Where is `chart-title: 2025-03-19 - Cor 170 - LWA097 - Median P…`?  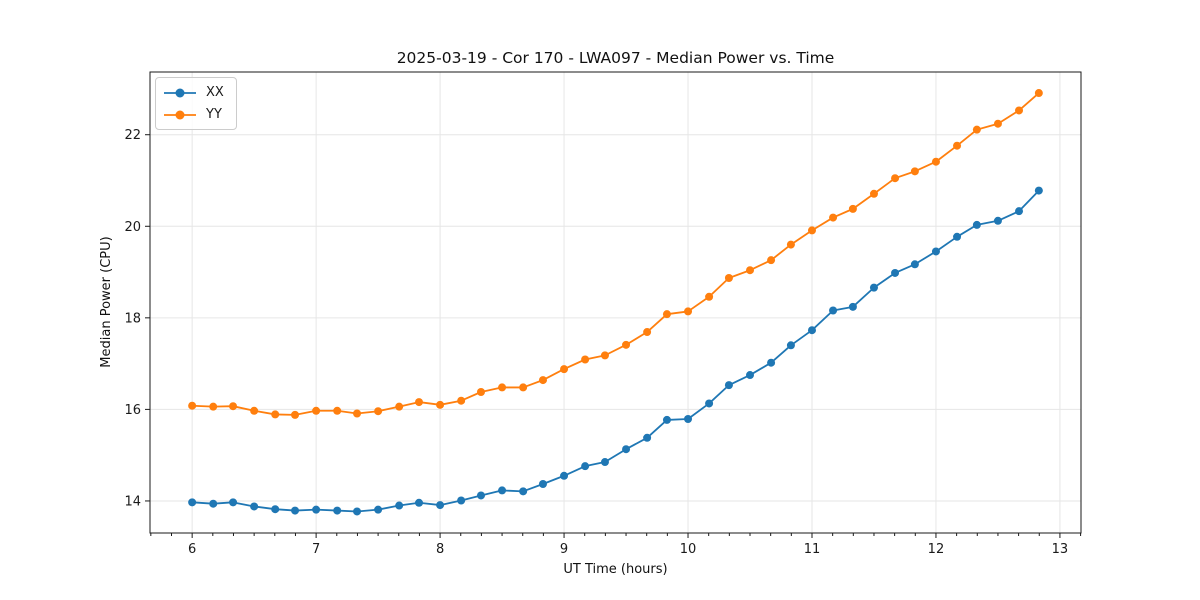
chart-title: 2025-03-19 - Cor 170 - LWA097 - Median P… is located at coordinates (616, 58).